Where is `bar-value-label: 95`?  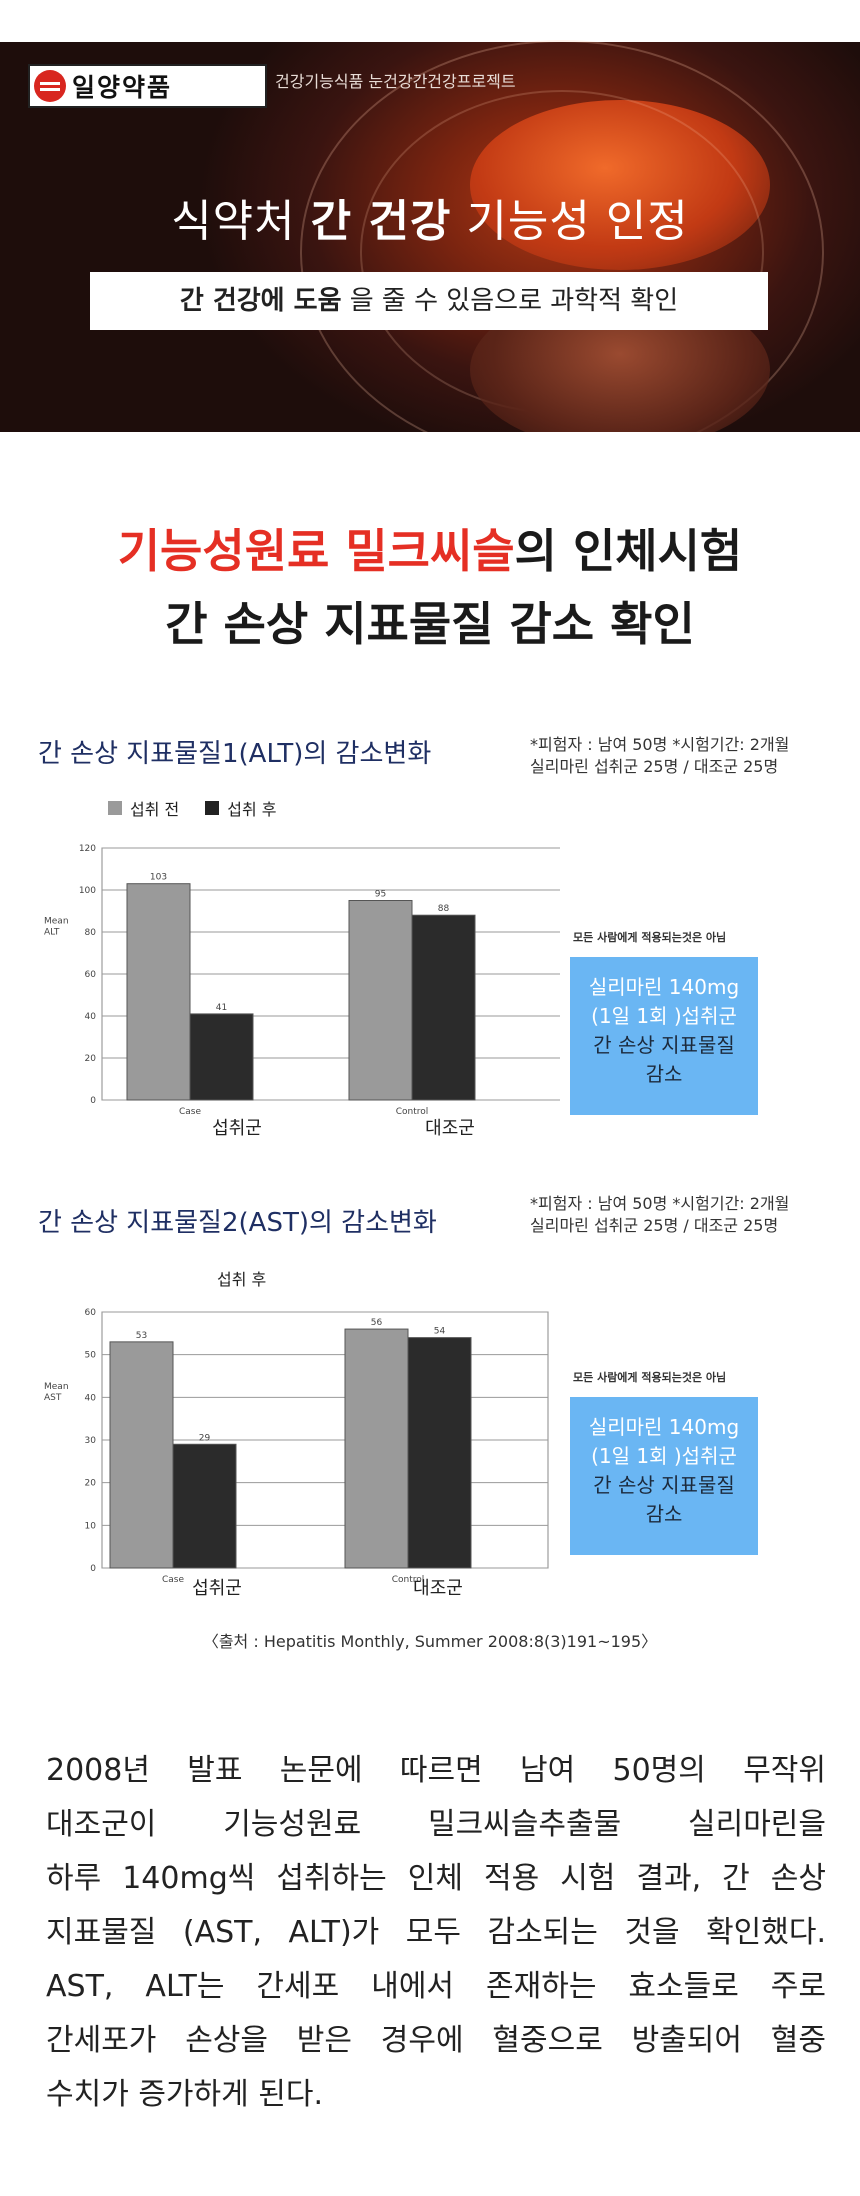 bar-value-label: 95 is located at coordinates (380, 895).